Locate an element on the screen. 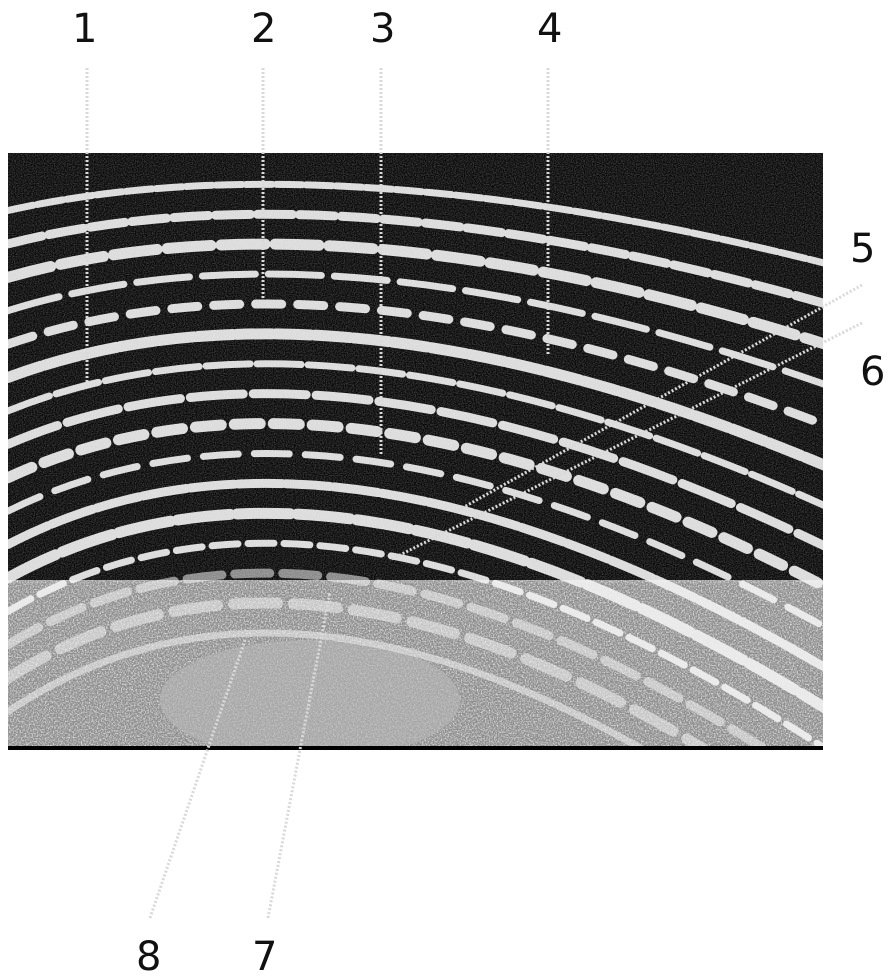 The width and height of the screenshot is (892, 980). label-4: 4 is located at coordinates (549, 29).